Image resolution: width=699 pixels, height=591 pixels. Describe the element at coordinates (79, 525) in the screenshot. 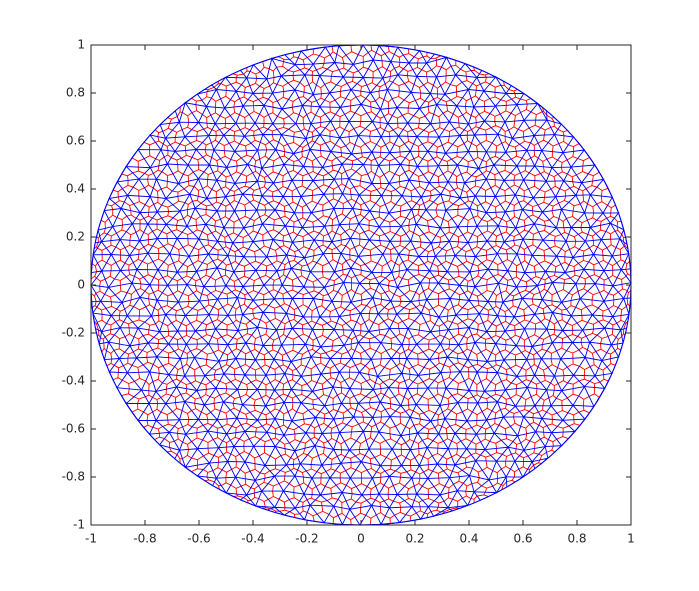

I see `y-tick-label: -1` at that location.